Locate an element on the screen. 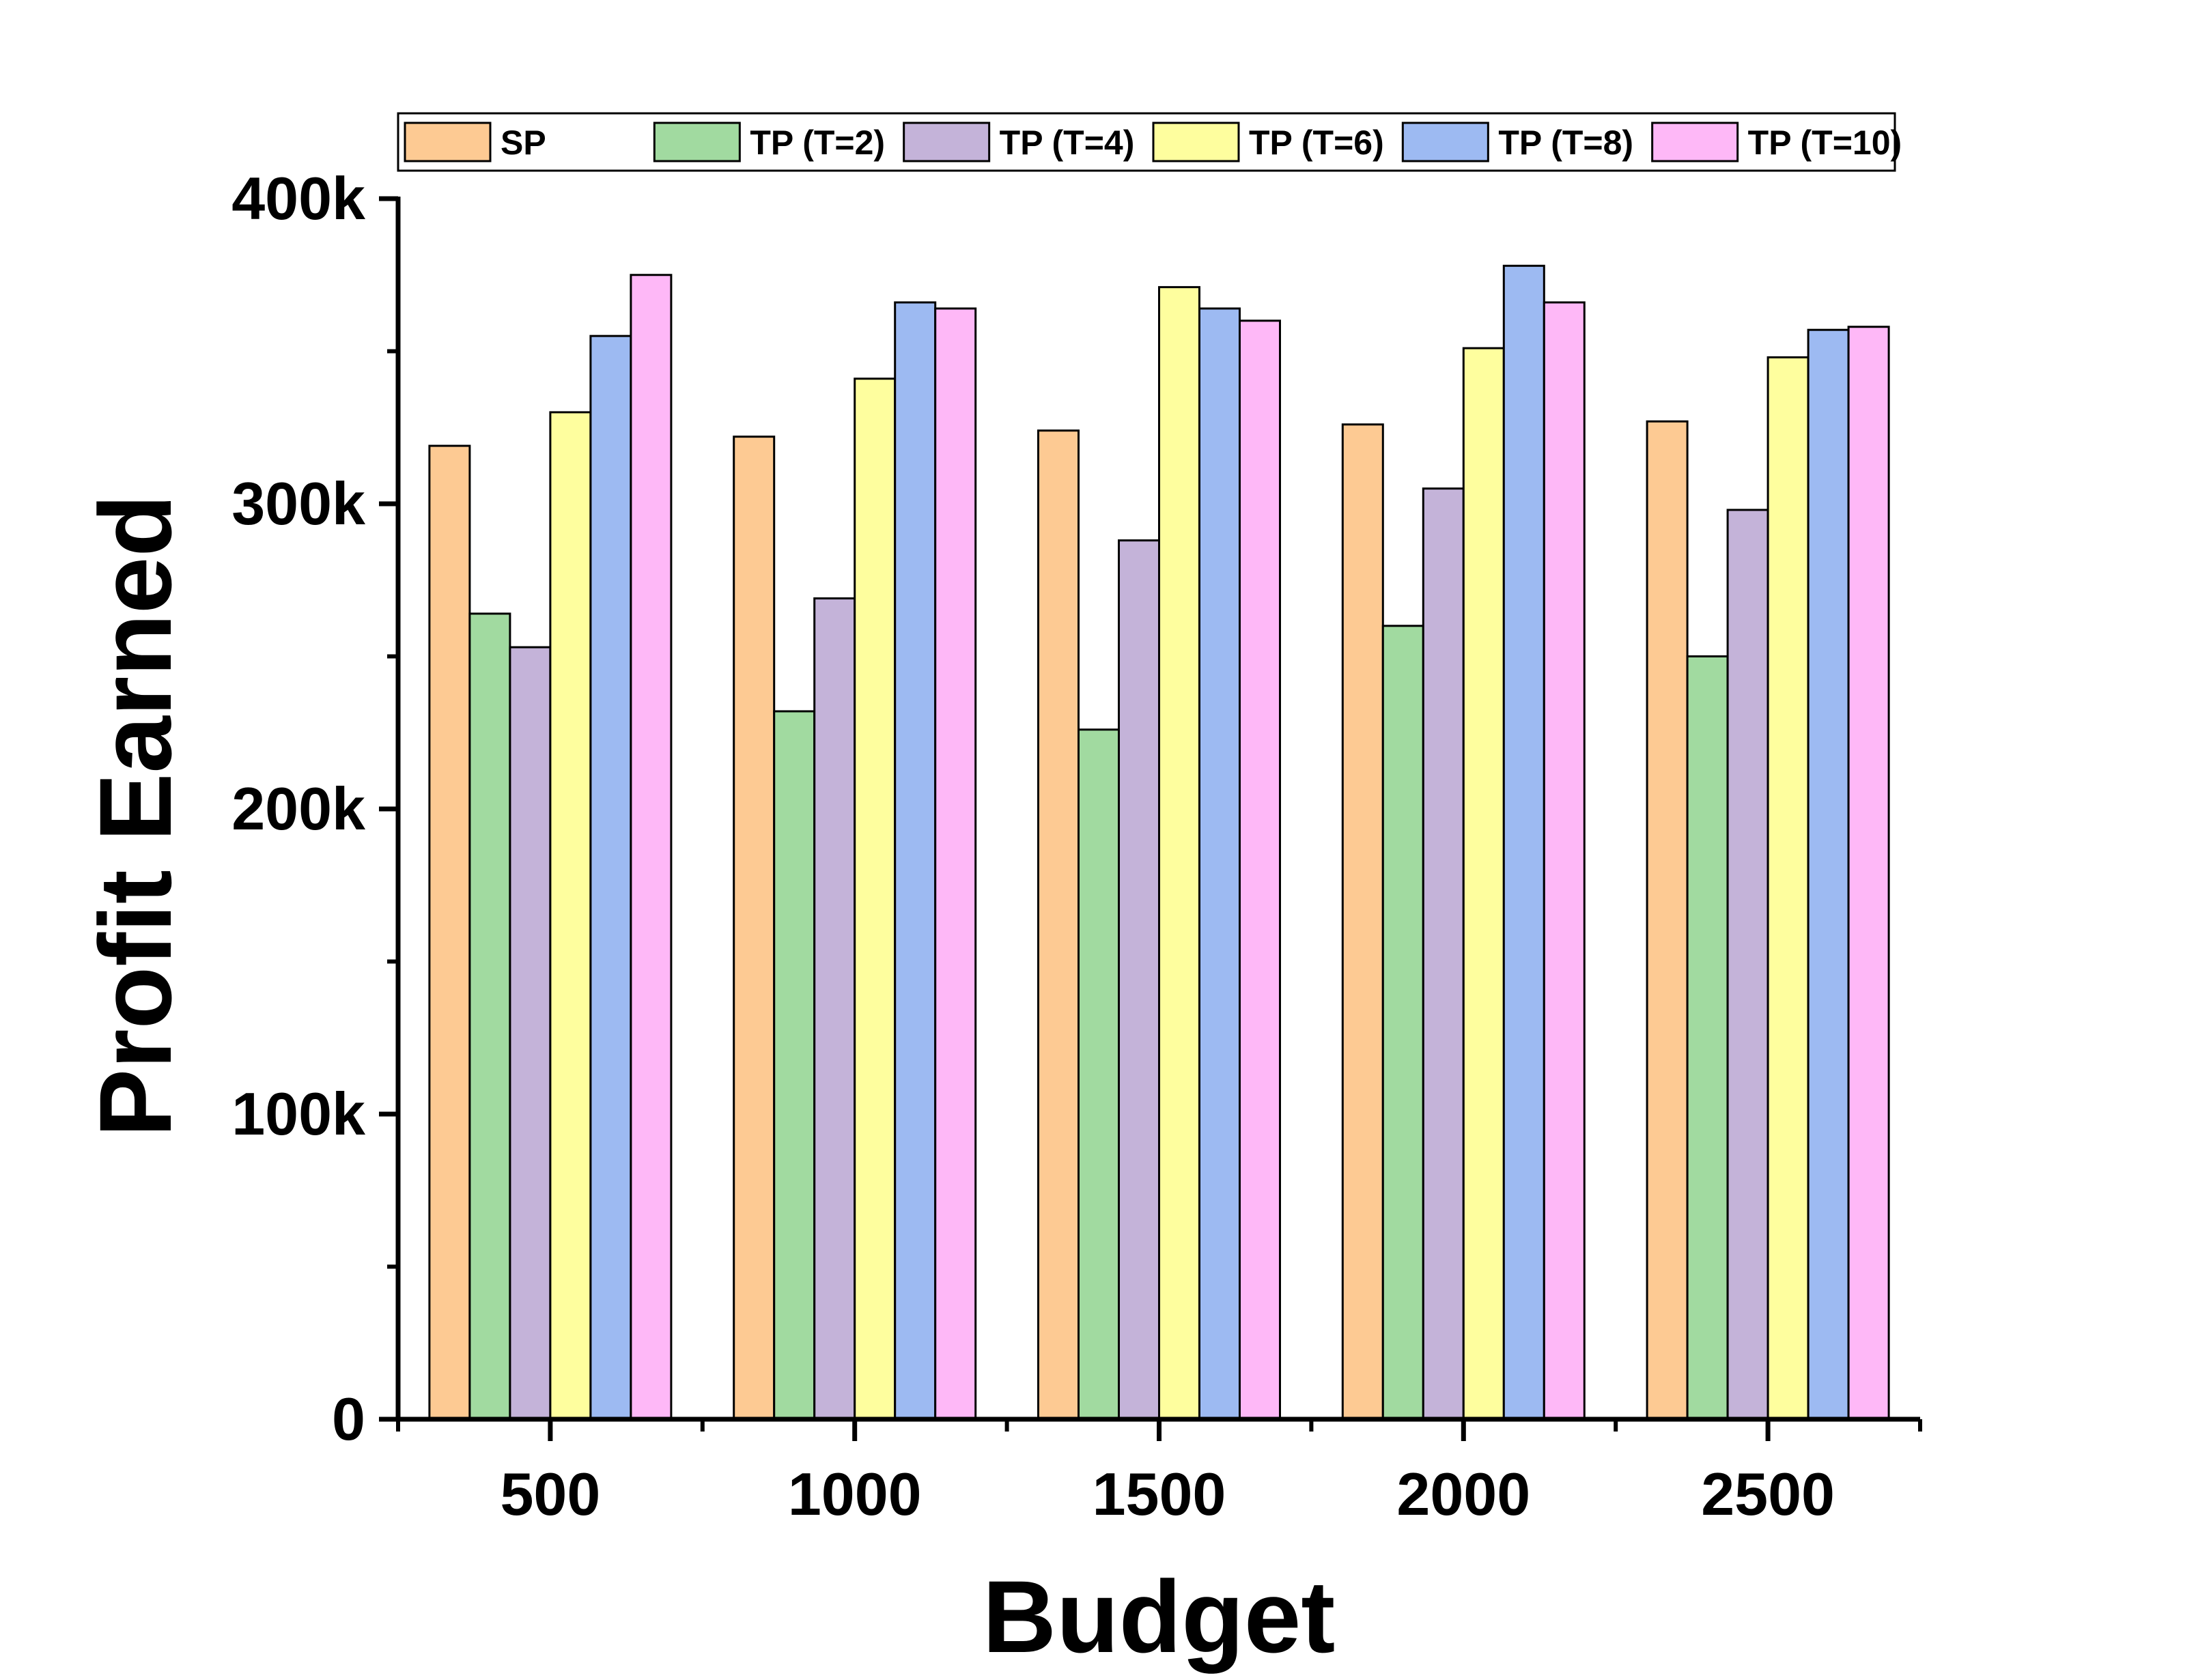  y-ticks: 0 100k 200k 300k 400k is located at coordinates (315, 809).